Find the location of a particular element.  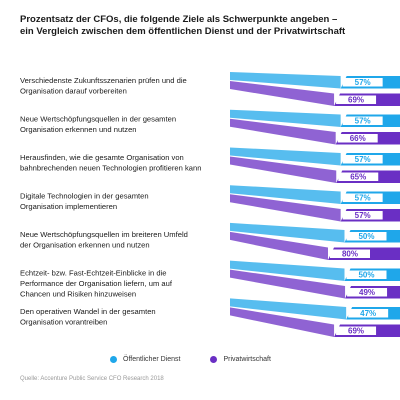

legend-label-private: Privatwirtschaft is located at coordinates (247, 359).